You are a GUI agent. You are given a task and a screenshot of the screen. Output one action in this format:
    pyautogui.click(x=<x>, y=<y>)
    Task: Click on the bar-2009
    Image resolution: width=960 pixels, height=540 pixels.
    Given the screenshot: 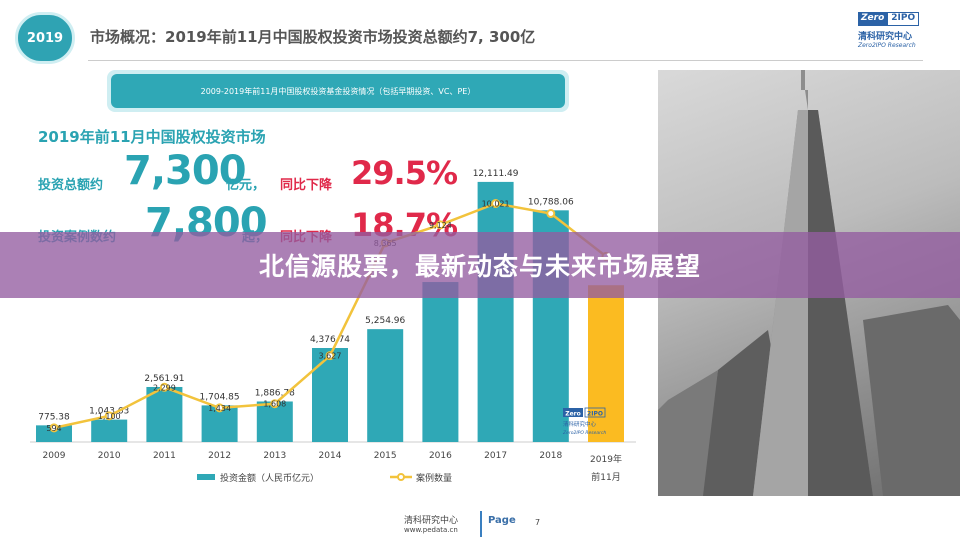 What is the action you would take?
    pyautogui.click(x=54, y=433)
    